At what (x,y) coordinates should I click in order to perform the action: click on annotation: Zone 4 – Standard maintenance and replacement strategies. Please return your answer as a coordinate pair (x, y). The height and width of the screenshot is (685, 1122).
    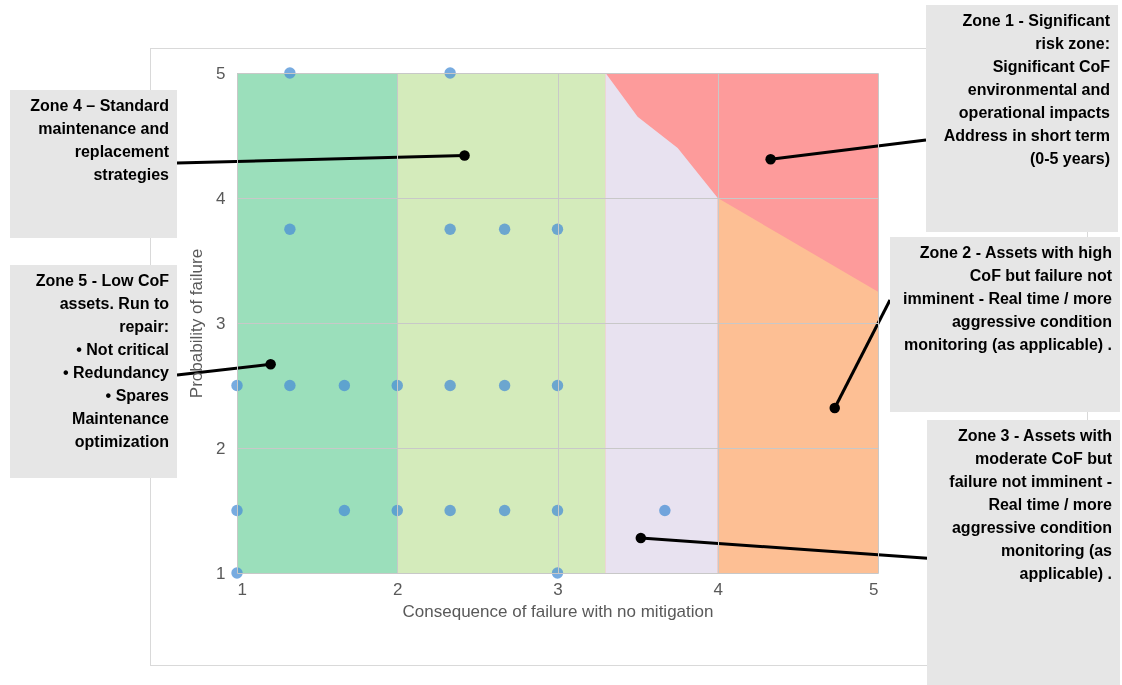
    Looking at the image, I should click on (93, 164).